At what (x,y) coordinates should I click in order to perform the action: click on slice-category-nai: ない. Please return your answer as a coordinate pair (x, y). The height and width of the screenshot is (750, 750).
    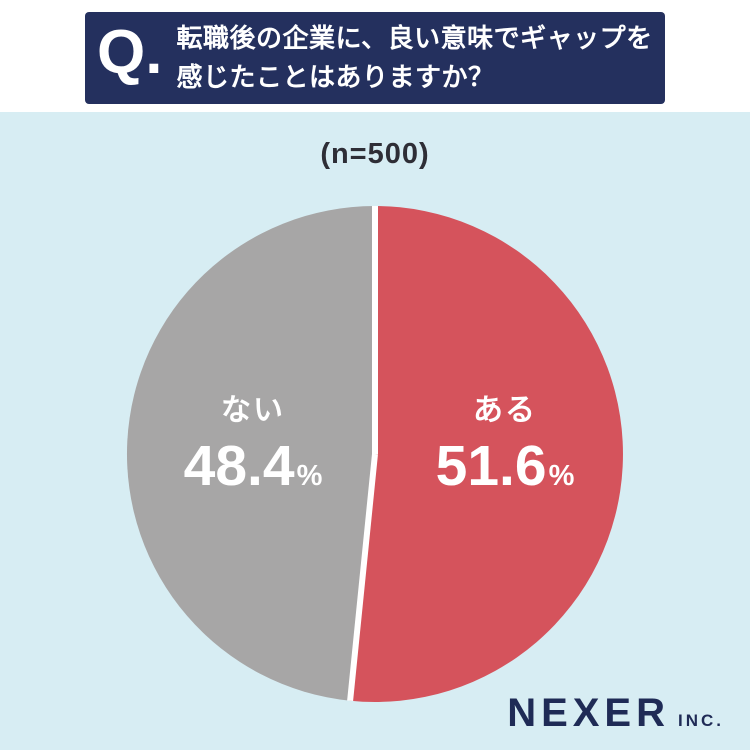
    Looking at the image, I should click on (253, 410).